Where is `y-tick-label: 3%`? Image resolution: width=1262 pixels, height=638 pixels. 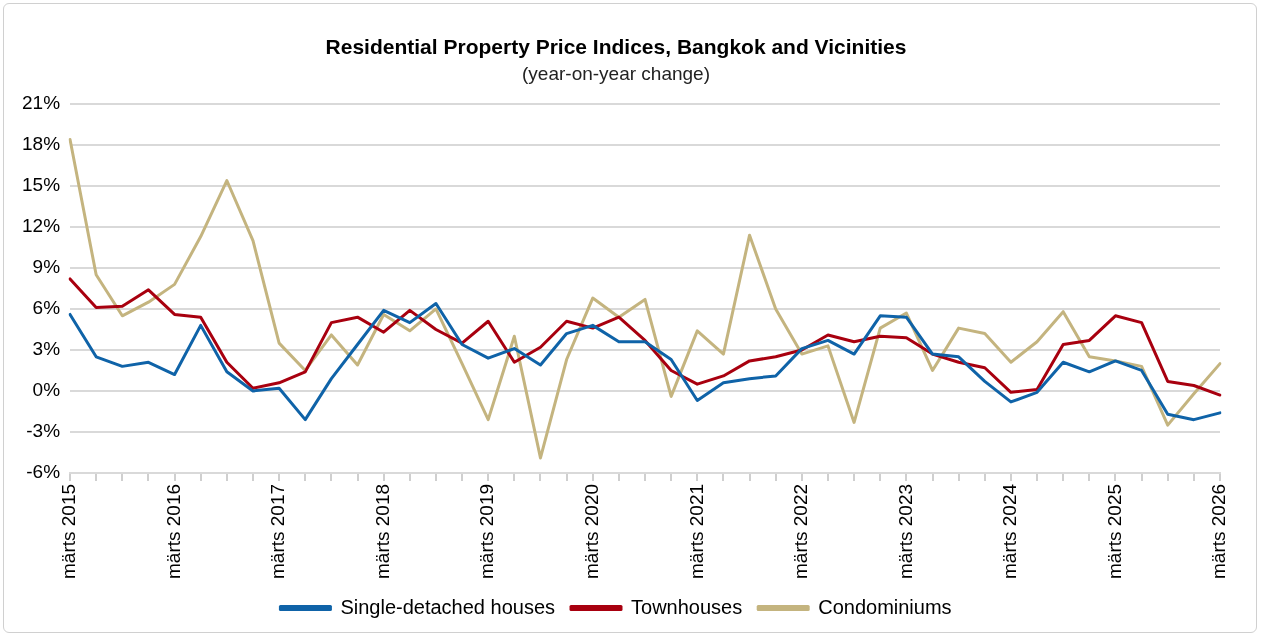 y-tick-label: 3% is located at coordinates (46, 349).